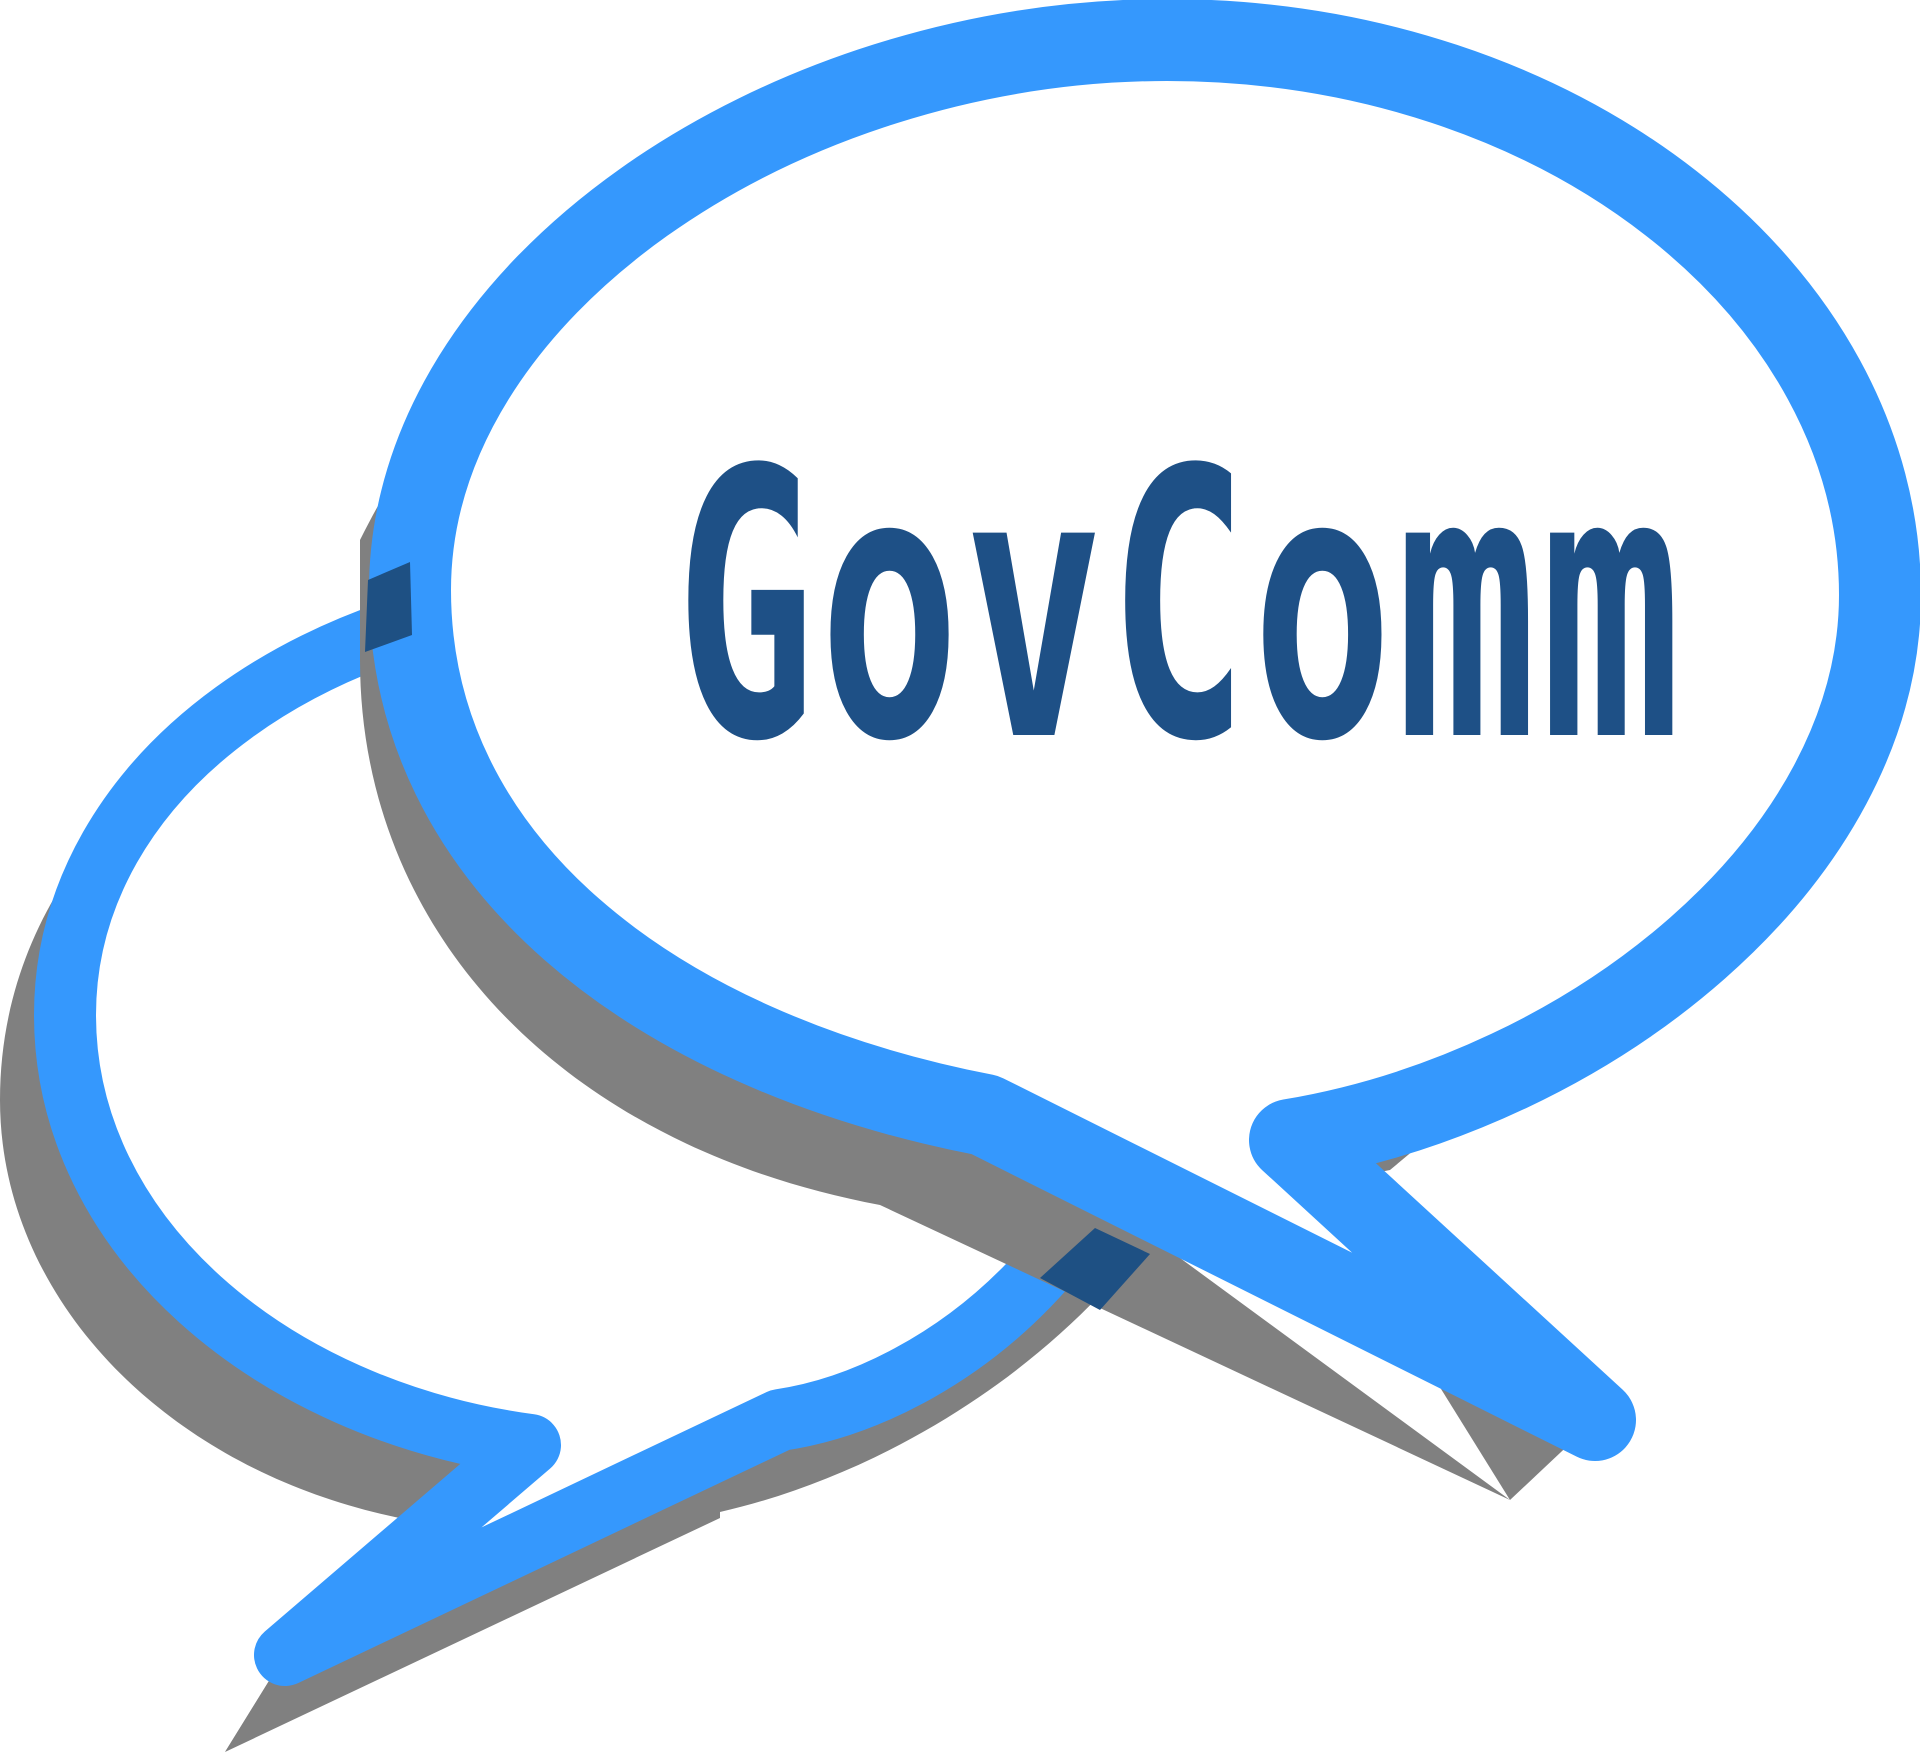  What do you see at coordinates (388, 607) in the screenshot?
I see `overlap-mark-top` at bounding box center [388, 607].